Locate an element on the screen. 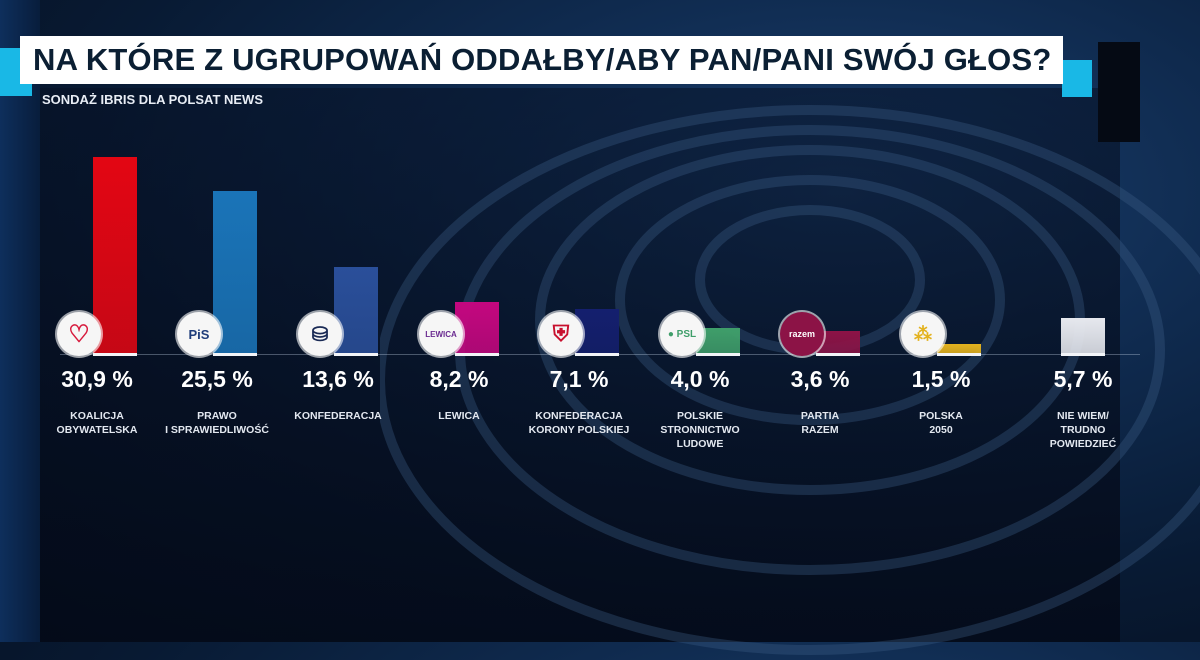 The width and height of the screenshot is (1200, 660). lewica-logo-icon: LEWICA is located at coordinates (441, 334).